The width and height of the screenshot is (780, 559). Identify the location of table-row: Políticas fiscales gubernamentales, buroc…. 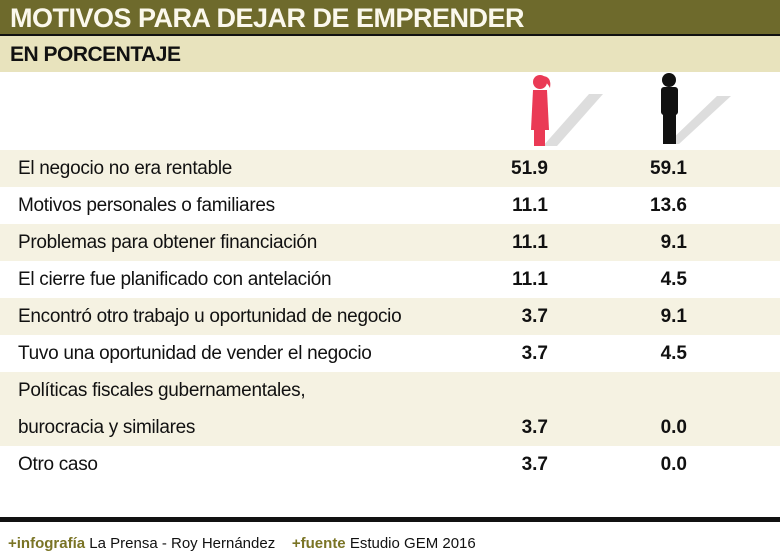
(390, 409).